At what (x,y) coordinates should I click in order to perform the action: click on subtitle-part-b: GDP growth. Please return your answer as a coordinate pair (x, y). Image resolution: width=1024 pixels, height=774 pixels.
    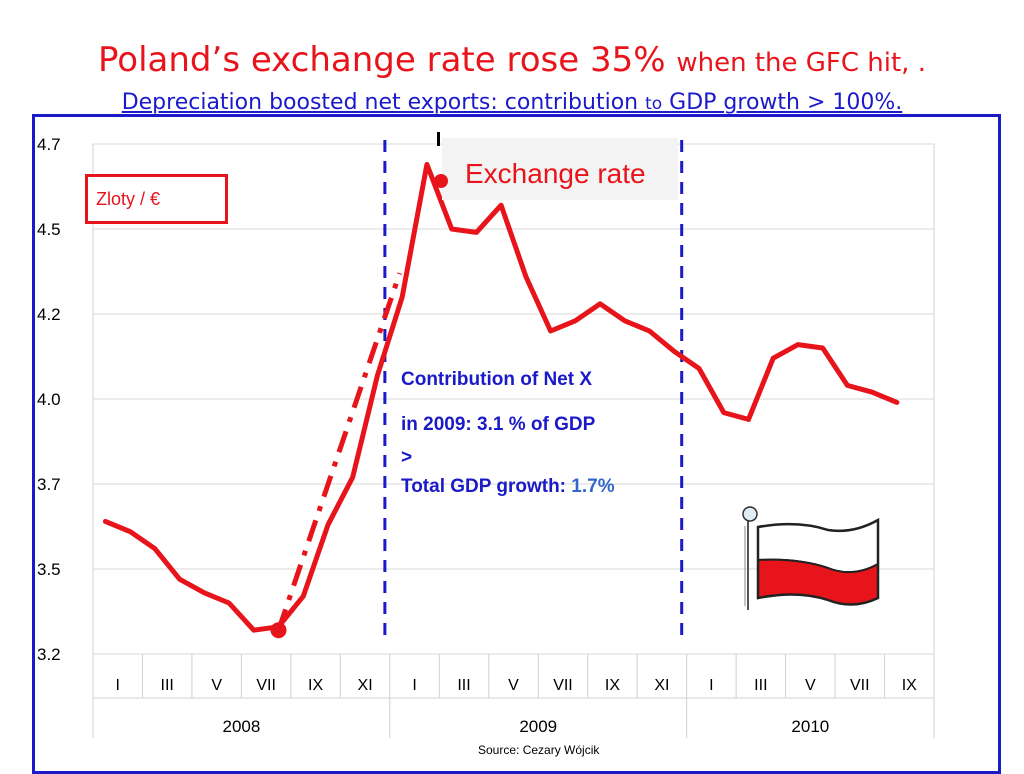
    Looking at the image, I should click on (734, 102).